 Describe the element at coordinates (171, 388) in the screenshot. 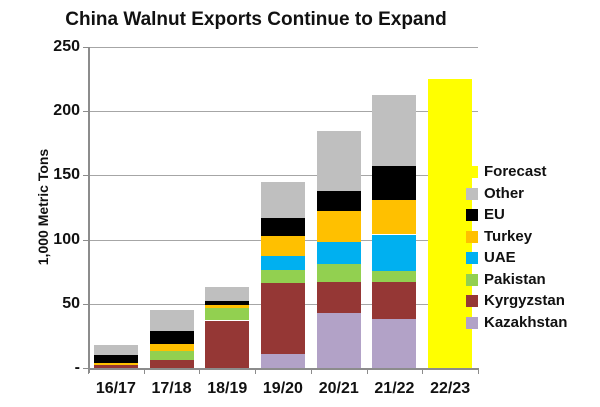

I see `x-tick-label: 17/18` at that location.